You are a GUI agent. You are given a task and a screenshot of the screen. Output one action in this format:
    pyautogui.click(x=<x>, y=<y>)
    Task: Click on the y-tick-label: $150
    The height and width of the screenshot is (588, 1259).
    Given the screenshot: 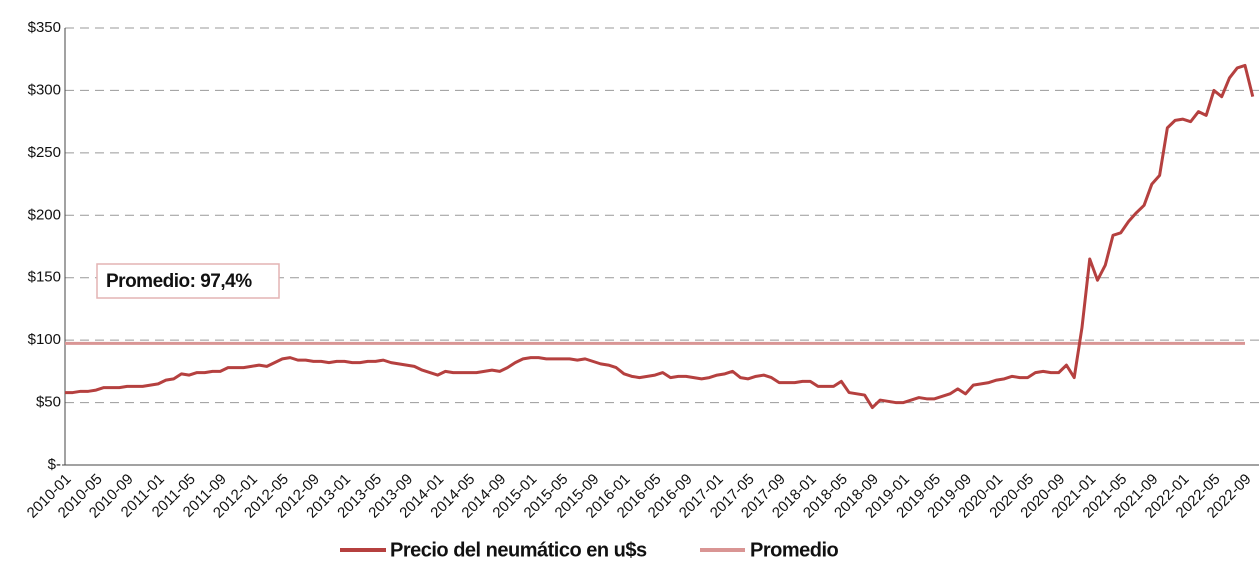 What is the action you would take?
    pyautogui.click(x=44, y=277)
    